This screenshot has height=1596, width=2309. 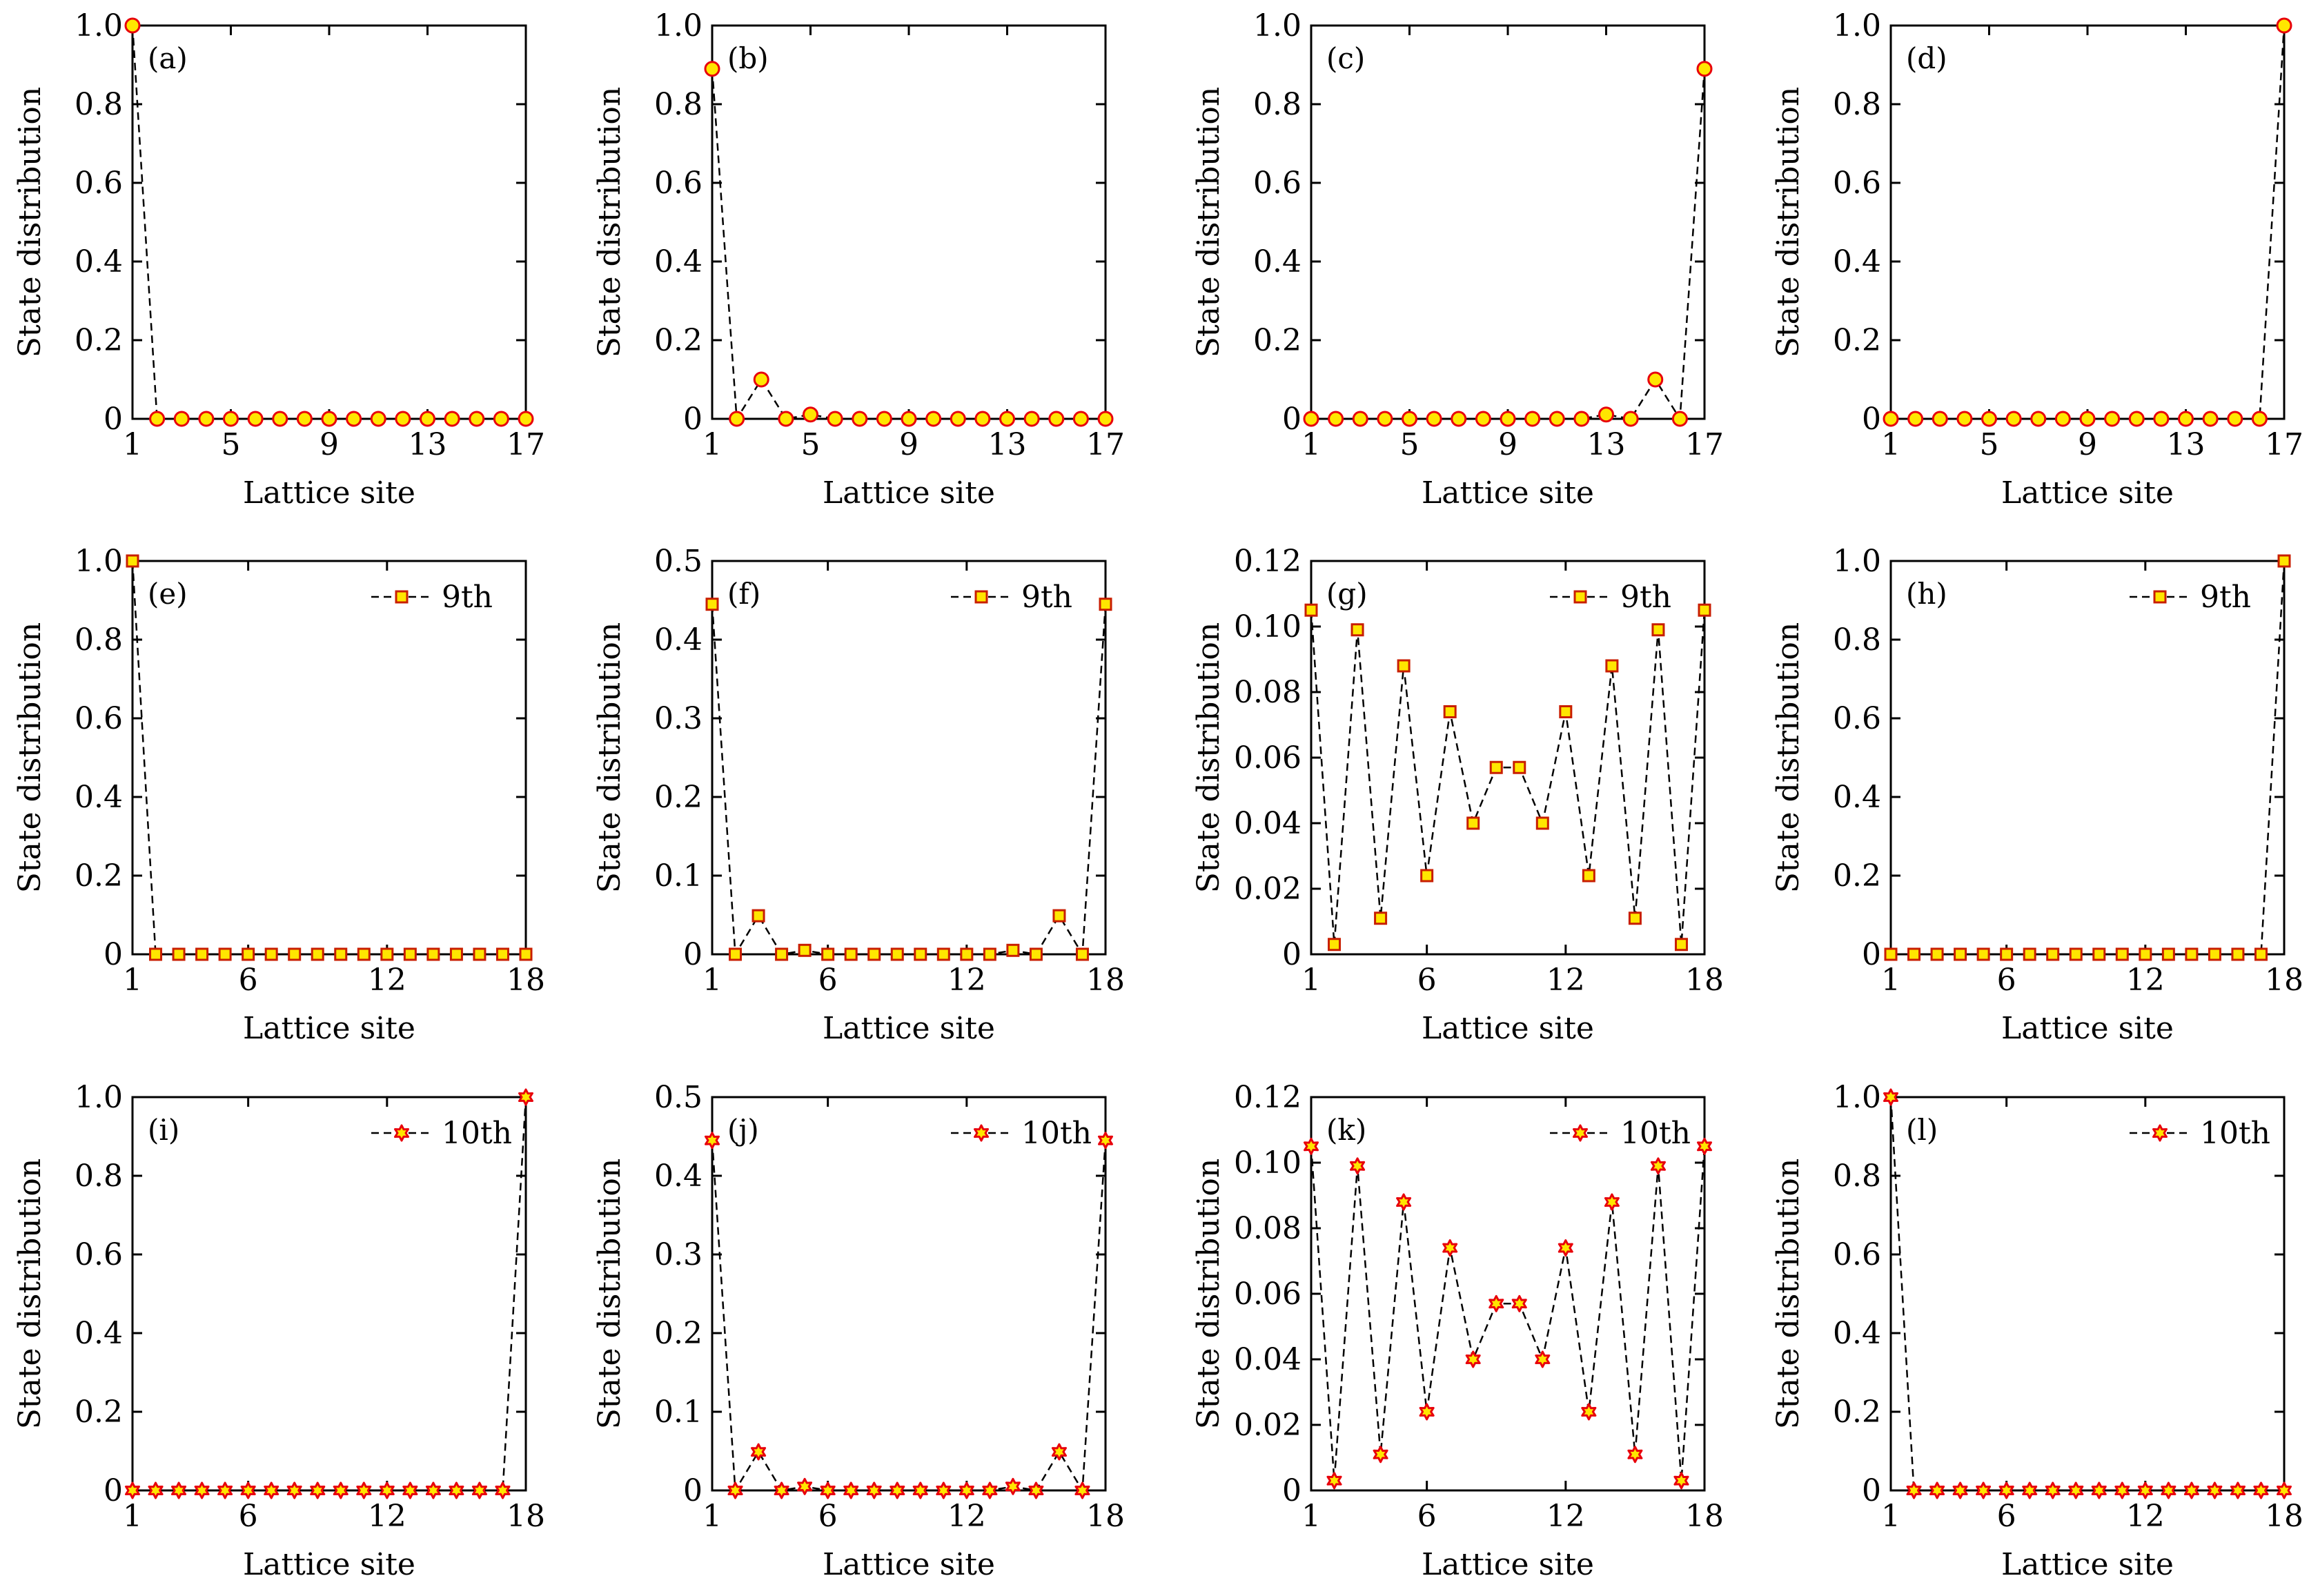 What do you see at coordinates (387, 1516) in the screenshot?
I see `x-tick-label: 12` at bounding box center [387, 1516].